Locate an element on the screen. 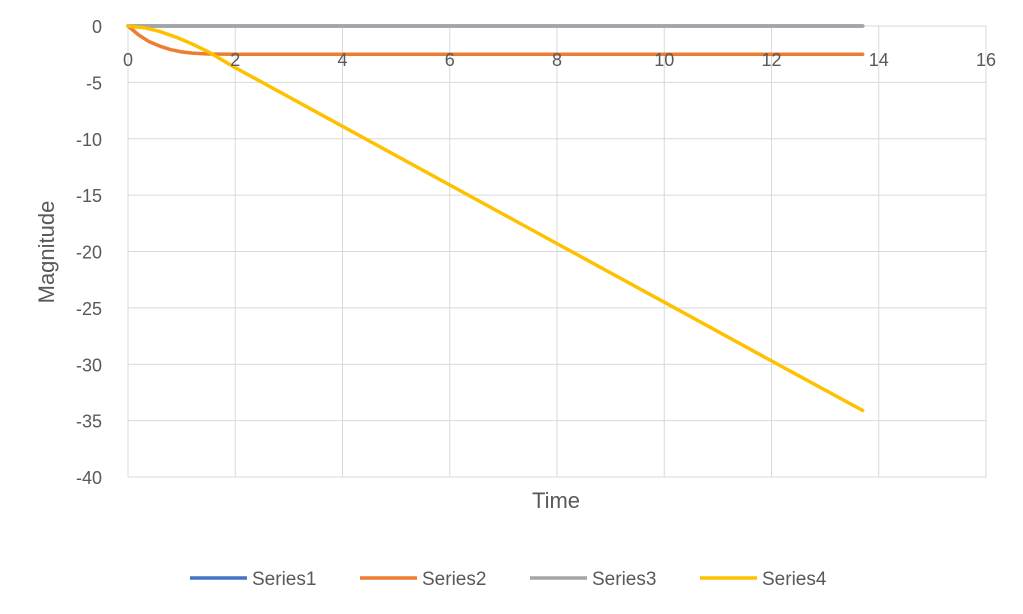  legend-item: Series4 is located at coordinates (763, 579).